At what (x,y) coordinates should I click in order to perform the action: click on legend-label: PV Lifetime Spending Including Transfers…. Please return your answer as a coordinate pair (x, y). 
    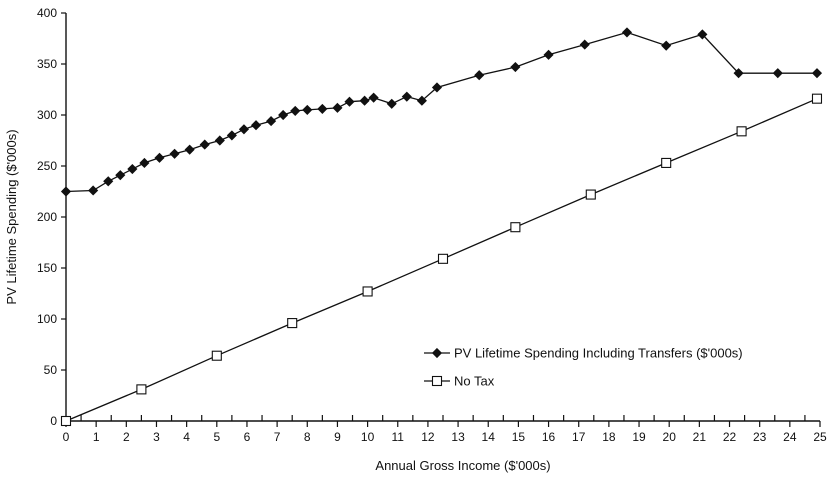
    Looking at the image, I should click on (598, 353).